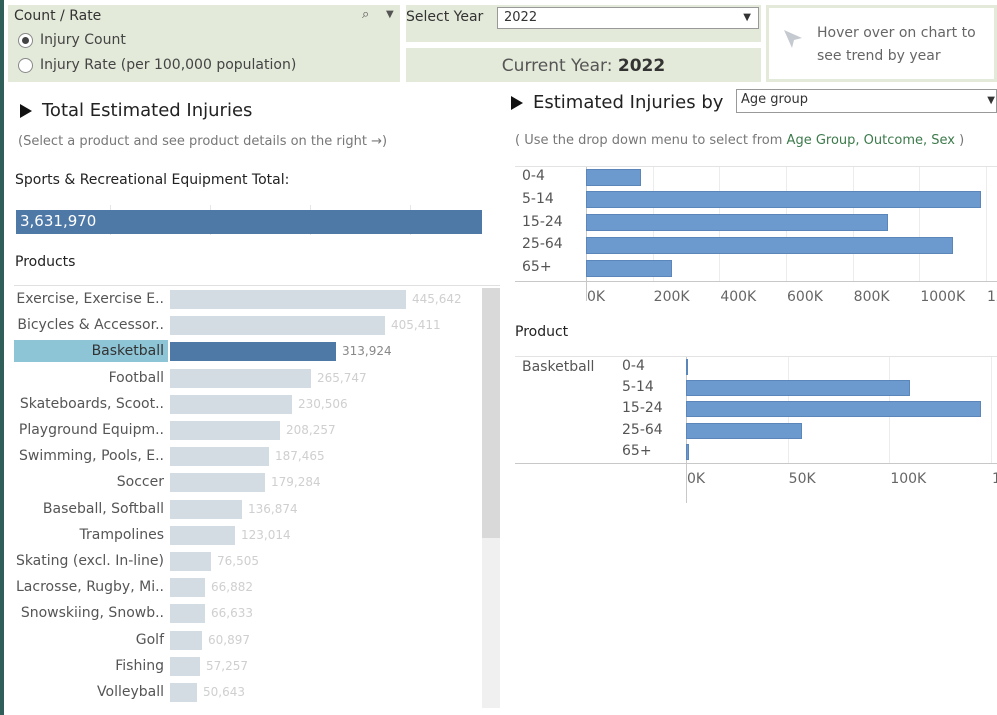 Image resolution: width=997 pixels, height=715 pixels. What do you see at coordinates (366, 14) in the screenshot?
I see `search-icon: ⌕` at bounding box center [366, 14].